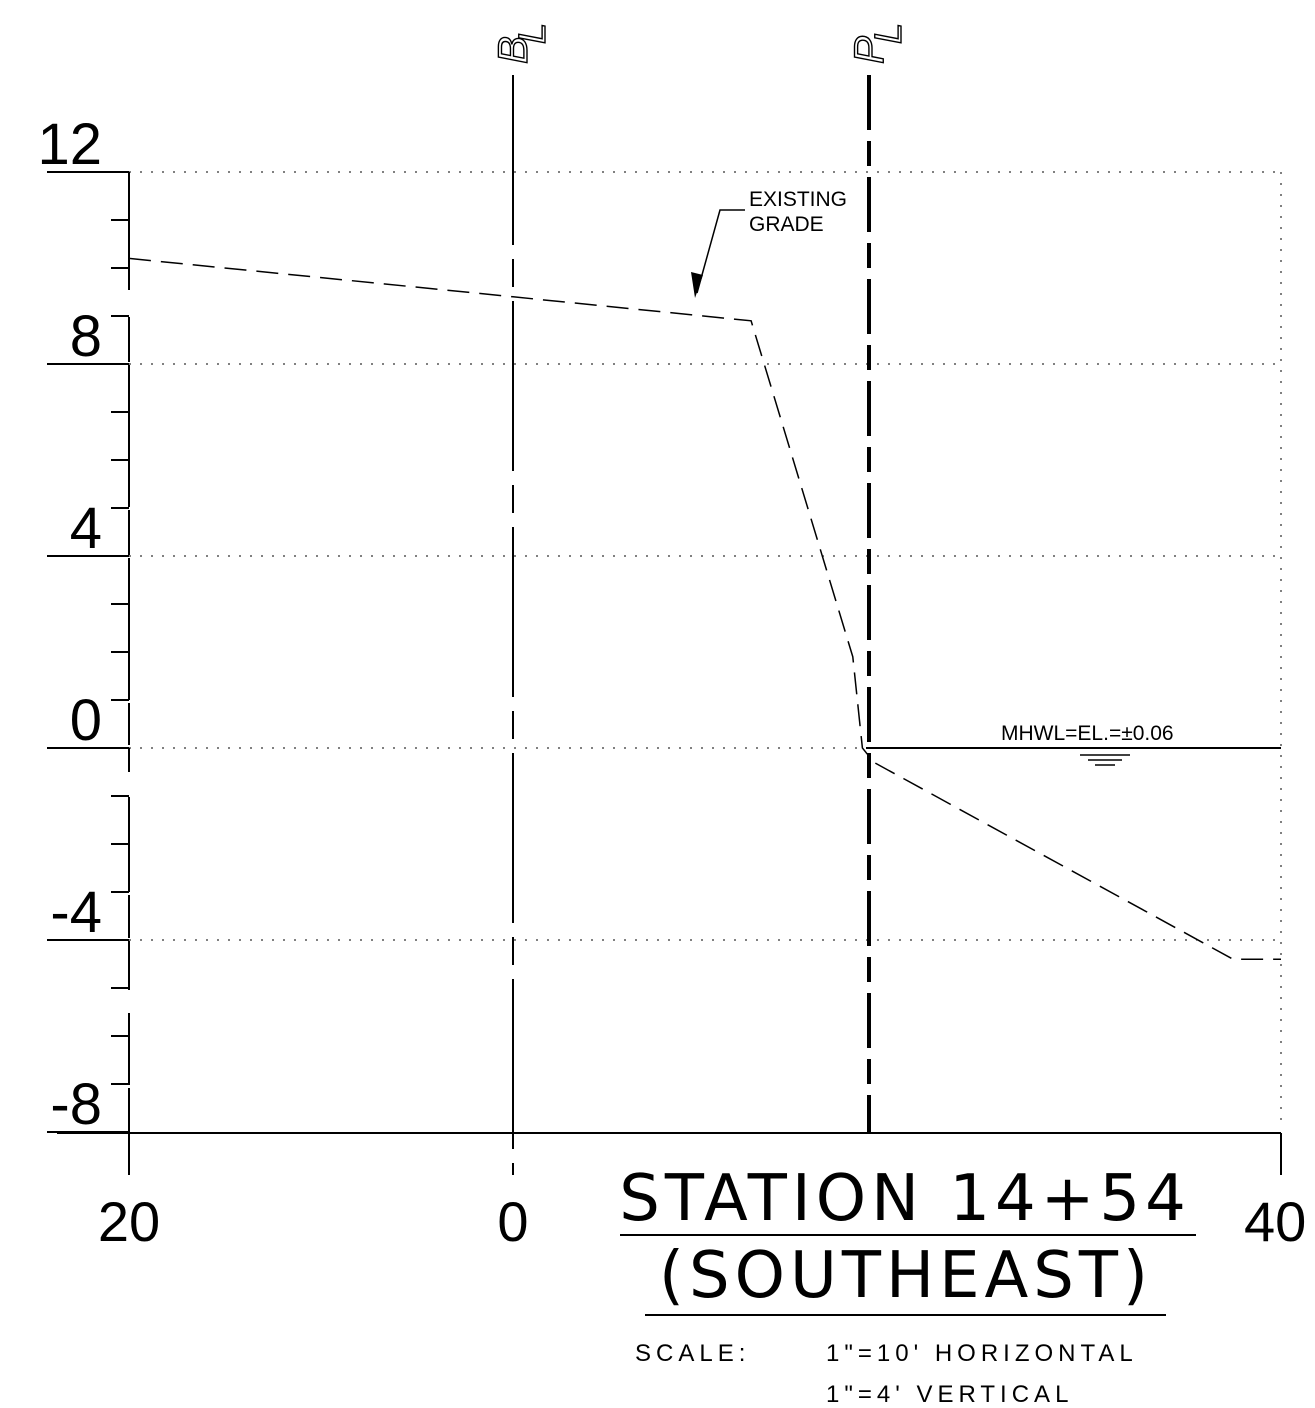 The width and height of the screenshot is (1315, 1408). I want to click on y-tick-label: -8, so click(76, 1104).